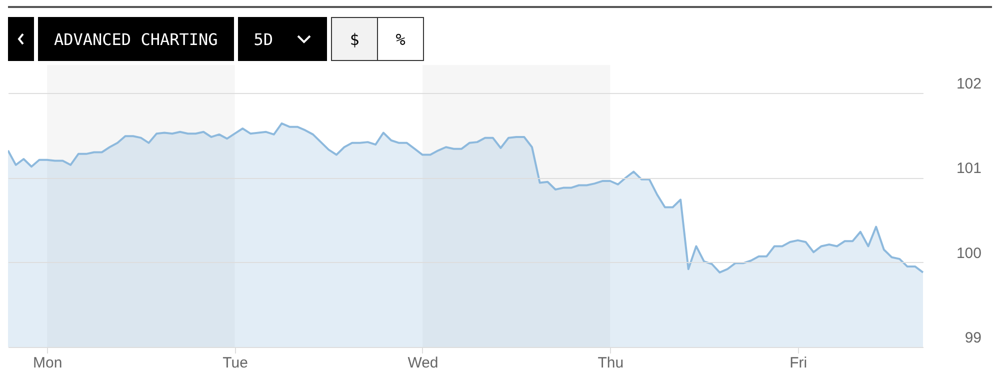 The height and width of the screenshot is (376, 1000). I want to click on x-tick-label: Fri, so click(799, 363).